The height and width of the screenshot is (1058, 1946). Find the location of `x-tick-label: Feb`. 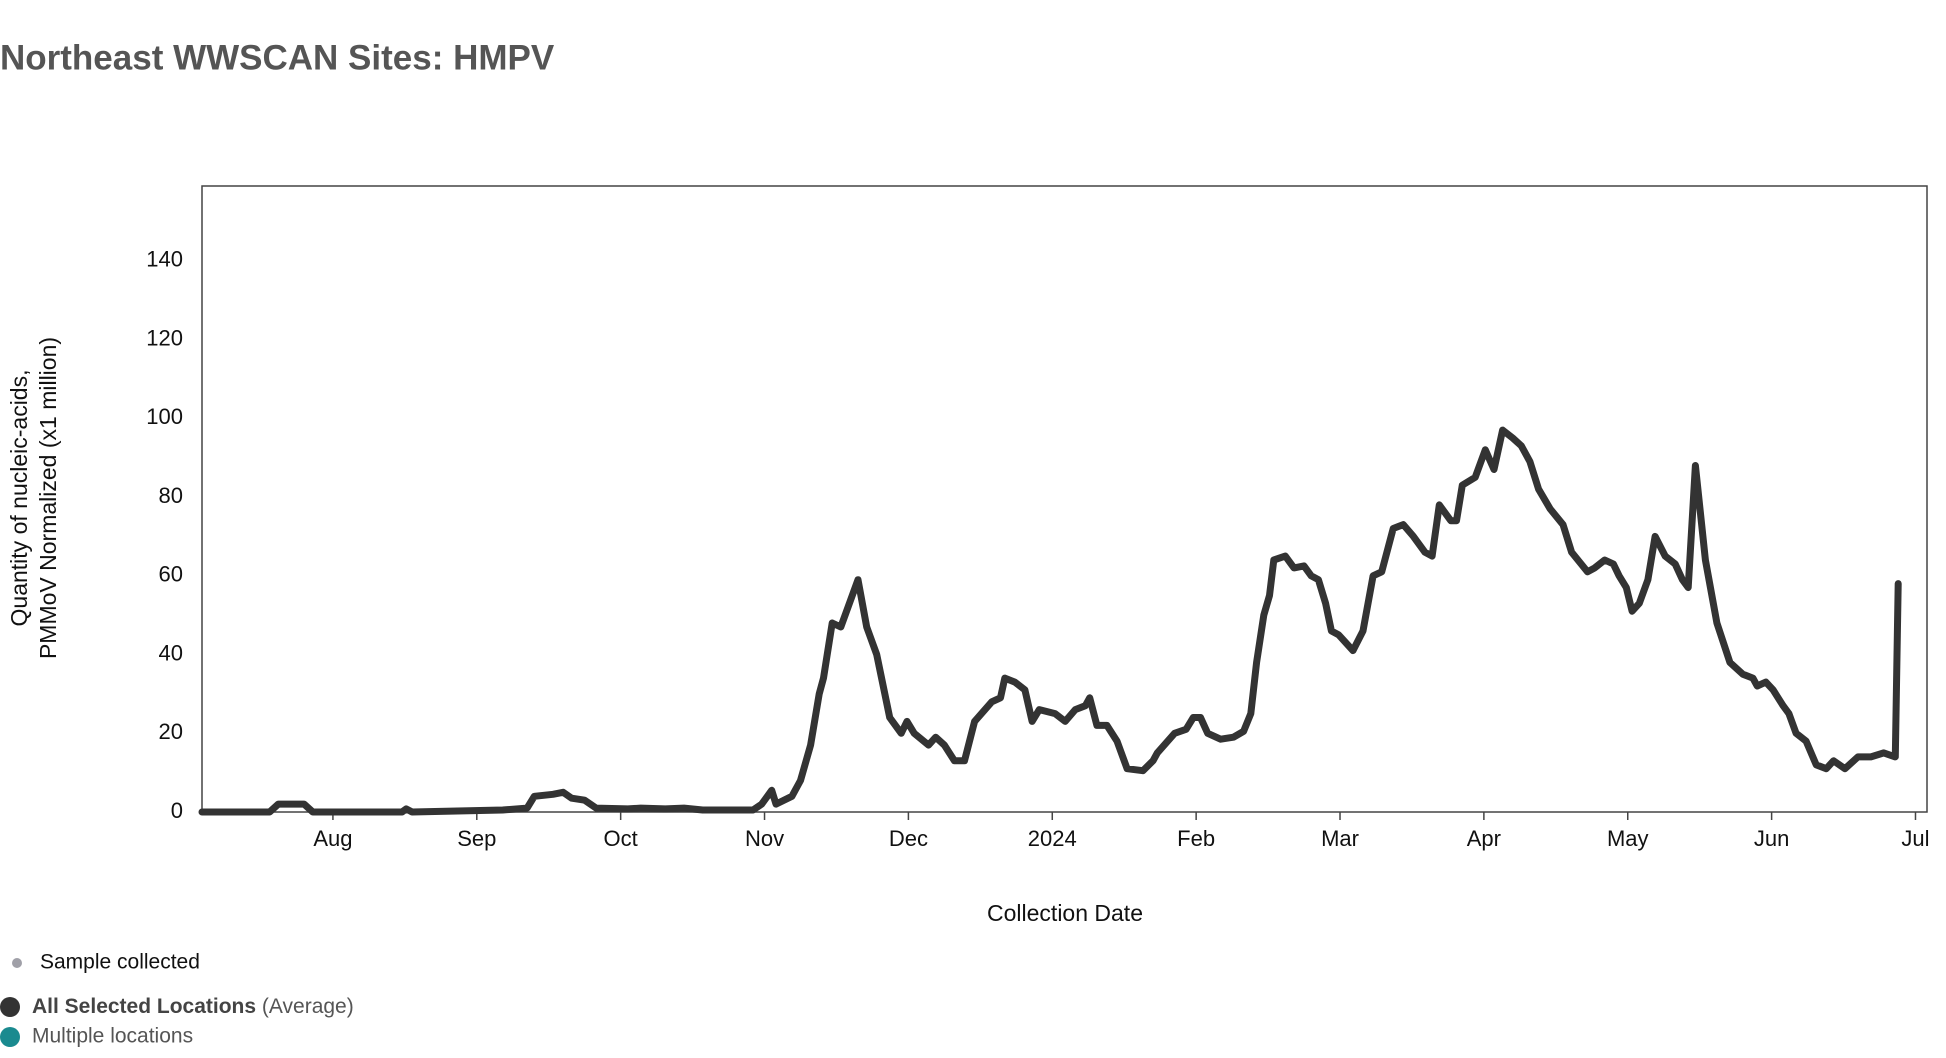

x-tick-label: Feb is located at coordinates (1196, 838).